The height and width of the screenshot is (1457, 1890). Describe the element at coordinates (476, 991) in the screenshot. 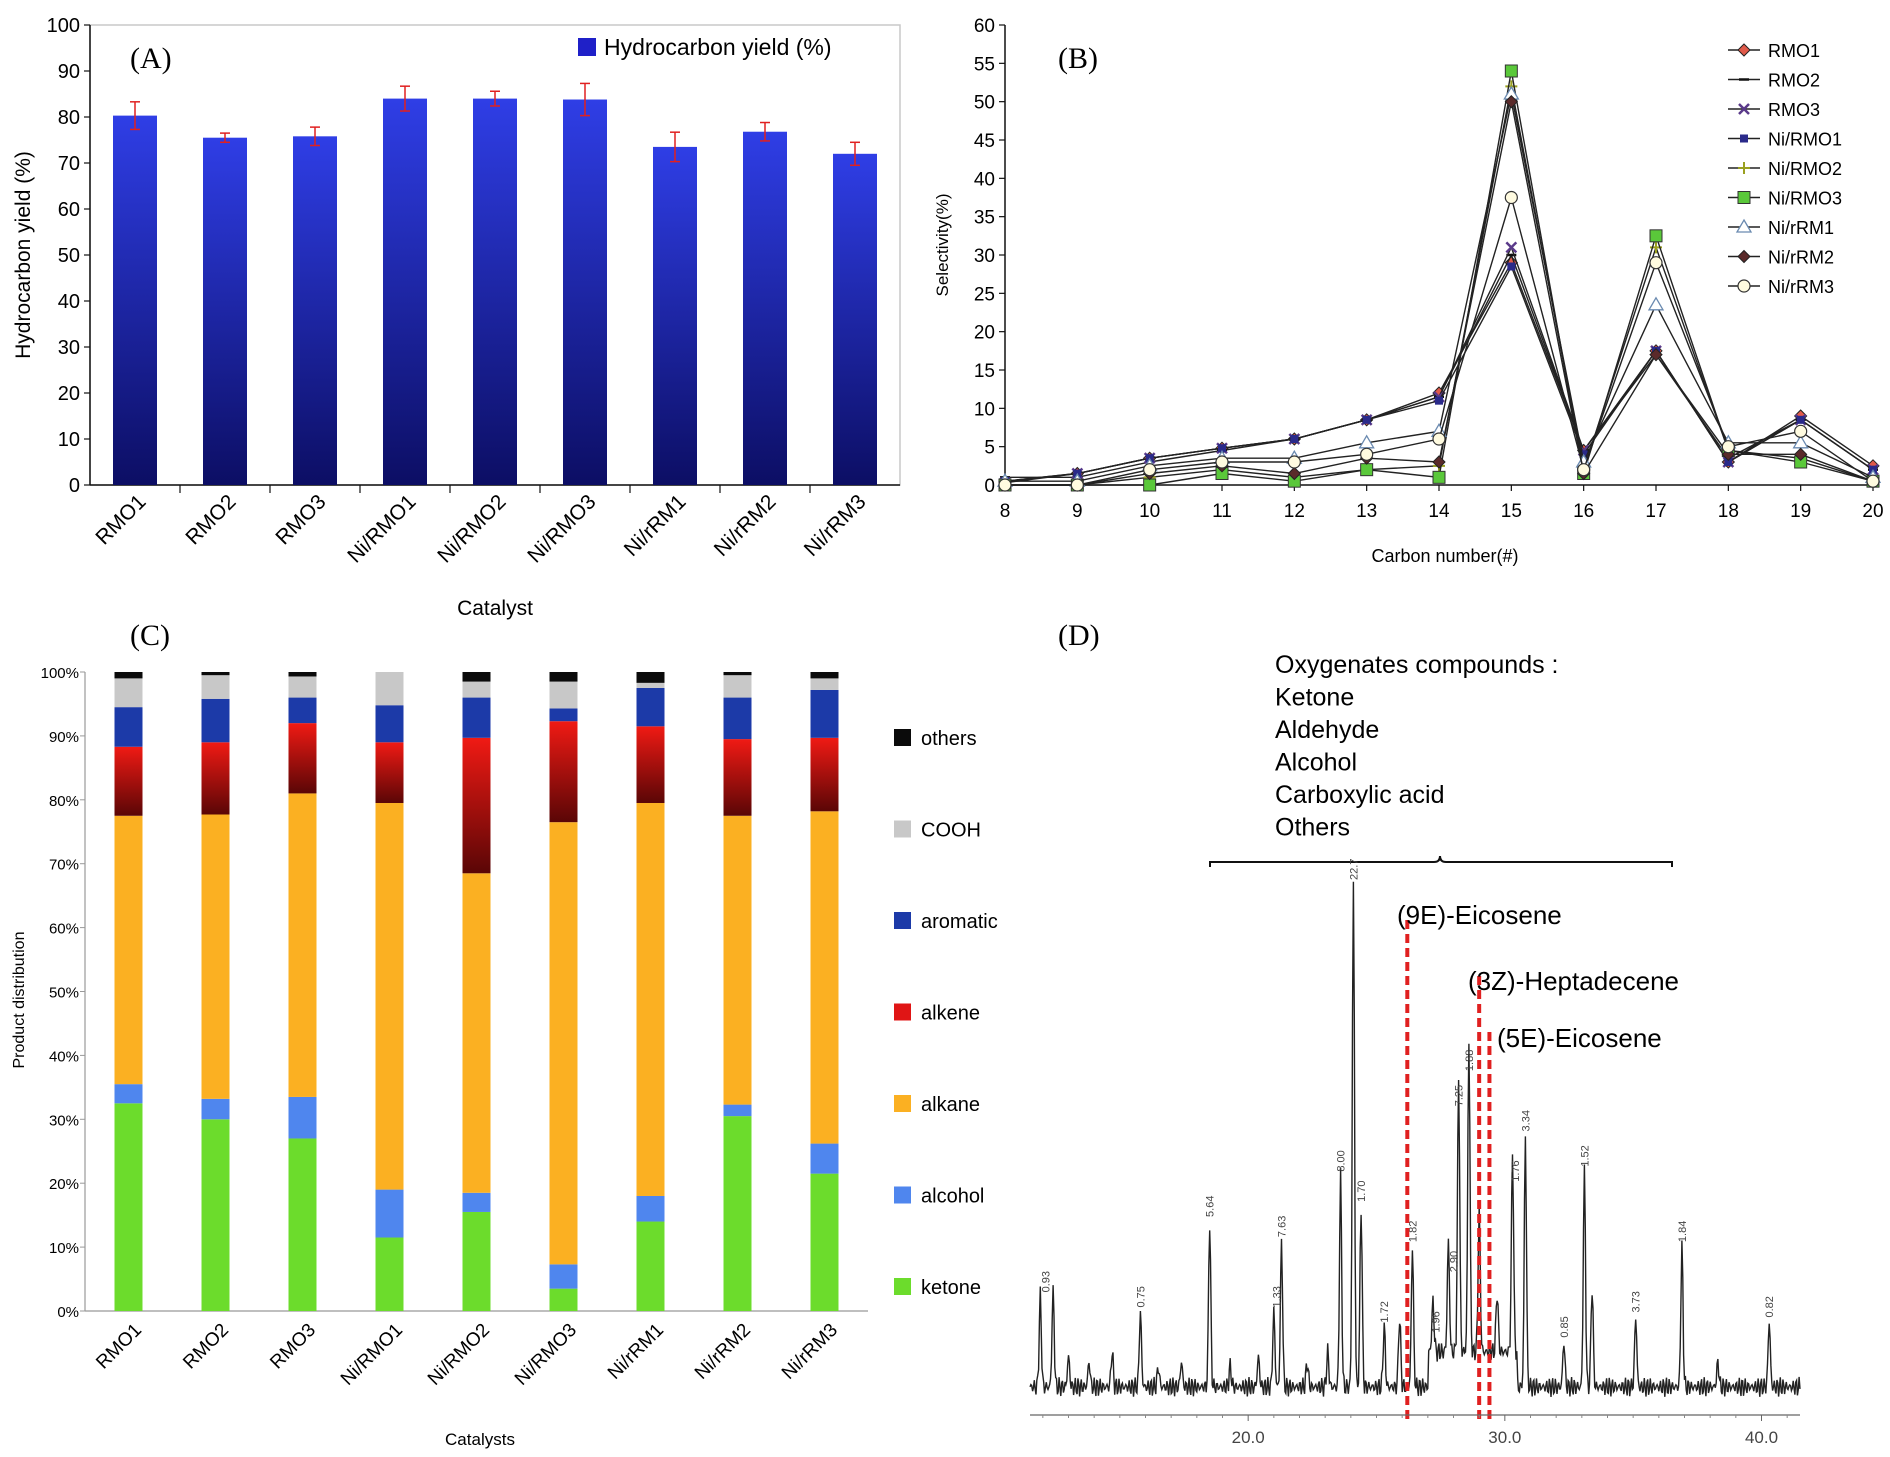

I see `stack-ni-rmo2` at that location.